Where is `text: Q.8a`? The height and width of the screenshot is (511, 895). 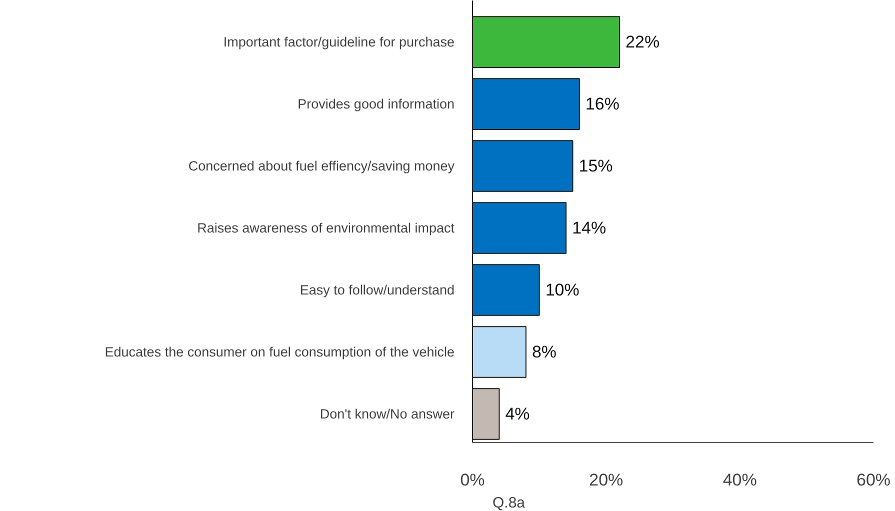 text: Q.8a is located at coordinates (509, 502).